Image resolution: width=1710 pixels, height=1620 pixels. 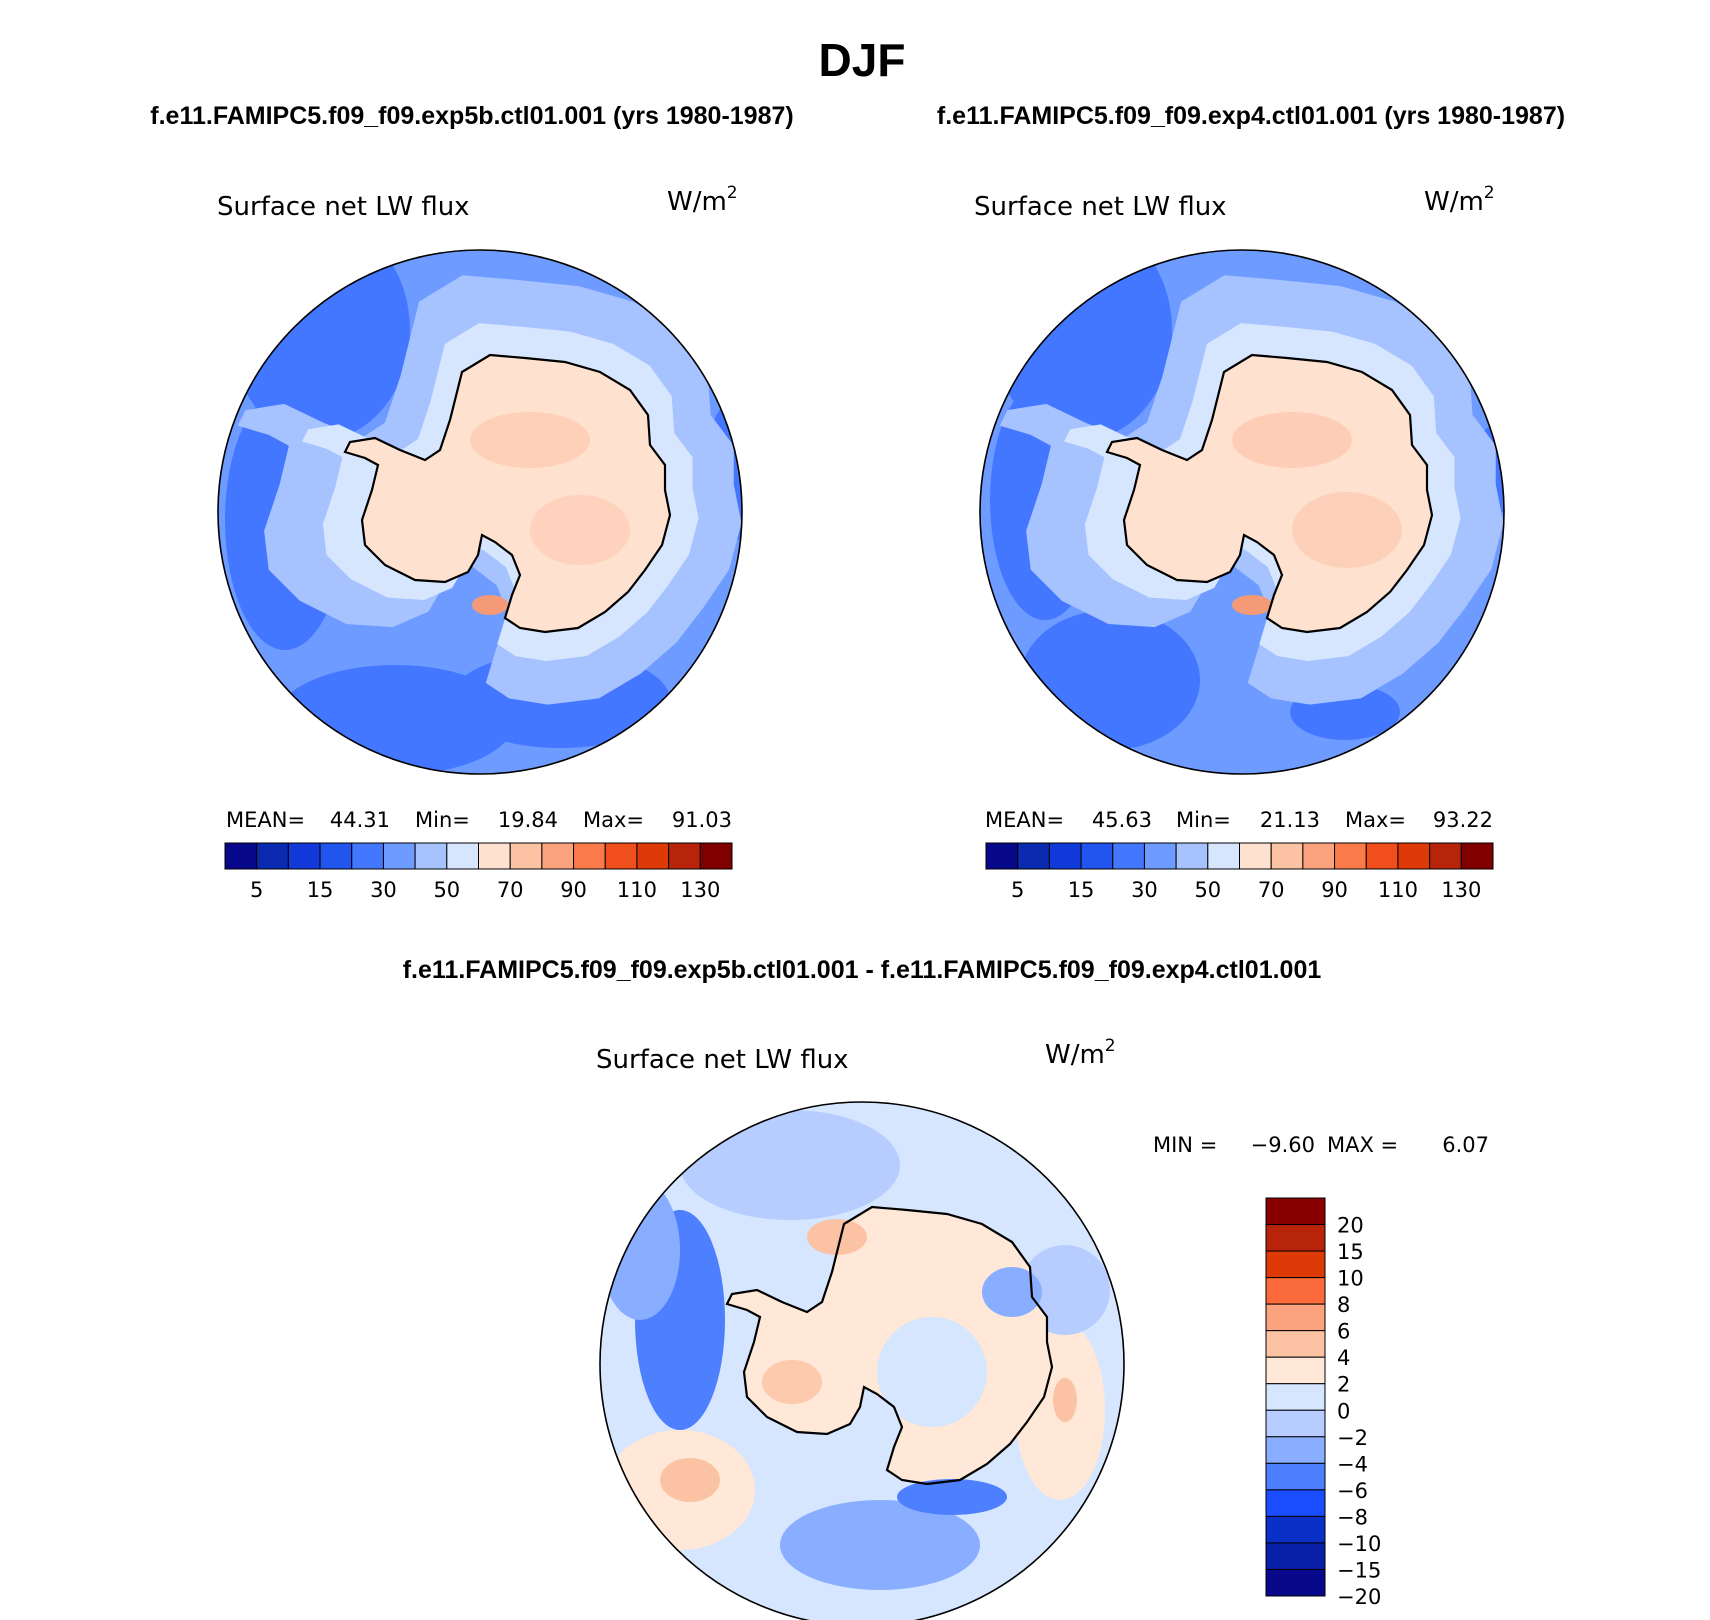 I want to click on diff-colorbar-tick-label: −6, so click(x=1352, y=1491).